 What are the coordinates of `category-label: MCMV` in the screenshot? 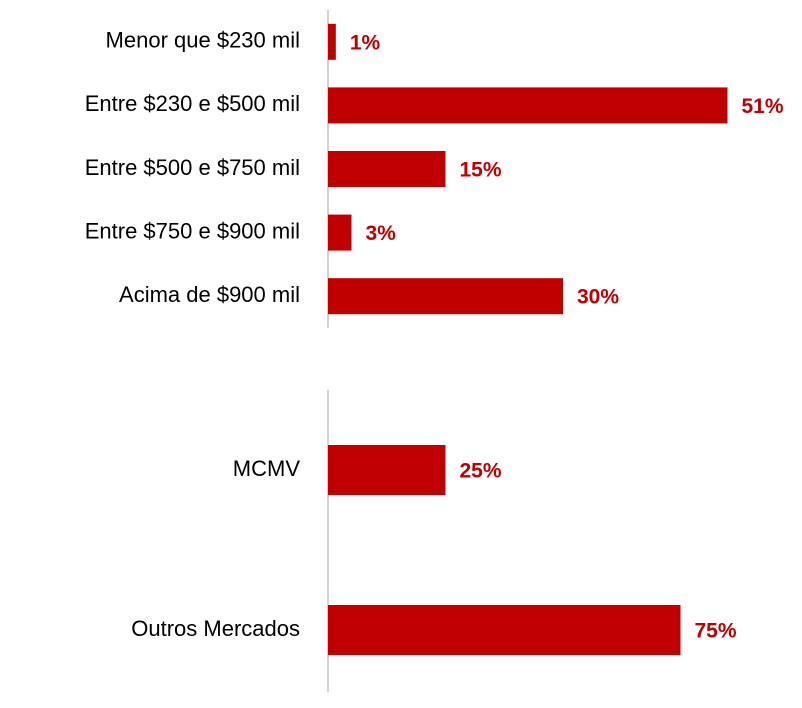 It's located at (267, 468).